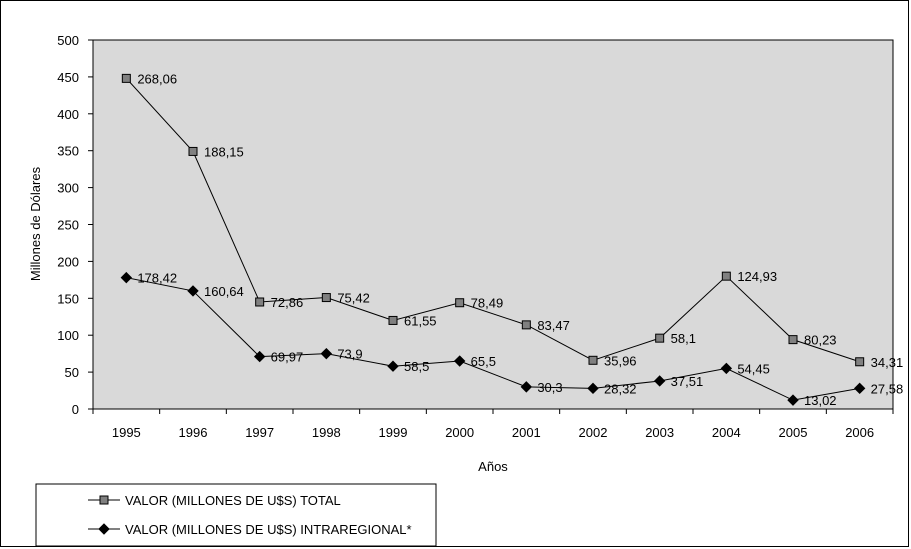 The width and height of the screenshot is (911, 549). What do you see at coordinates (35, 223) in the screenshot?
I see `y-axis-title: Millones de Dólares` at bounding box center [35, 223].